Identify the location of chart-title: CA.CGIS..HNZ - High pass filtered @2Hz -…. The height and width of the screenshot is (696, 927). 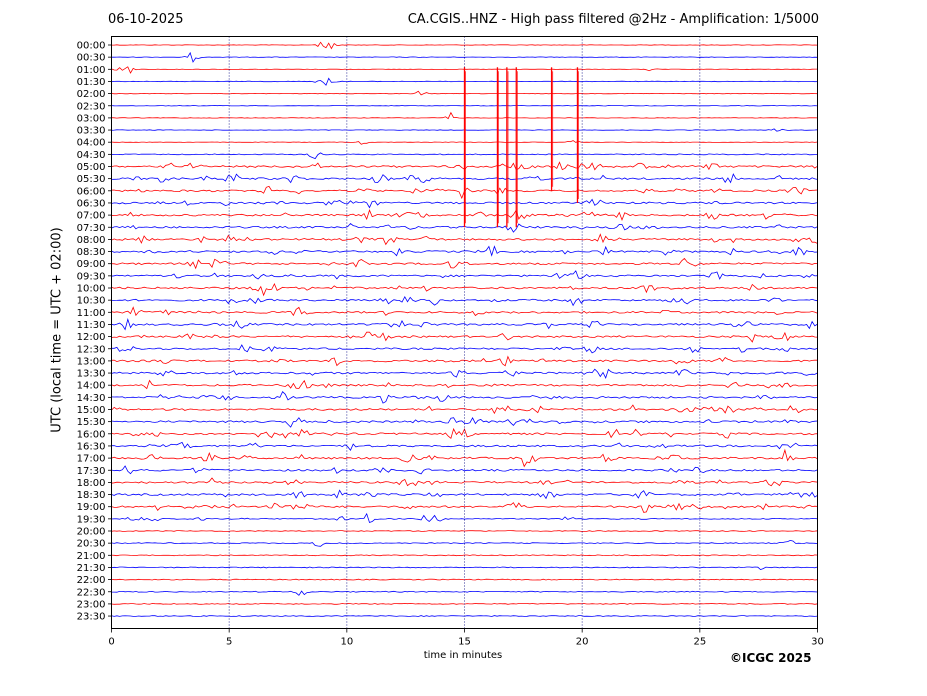
(613, 19).